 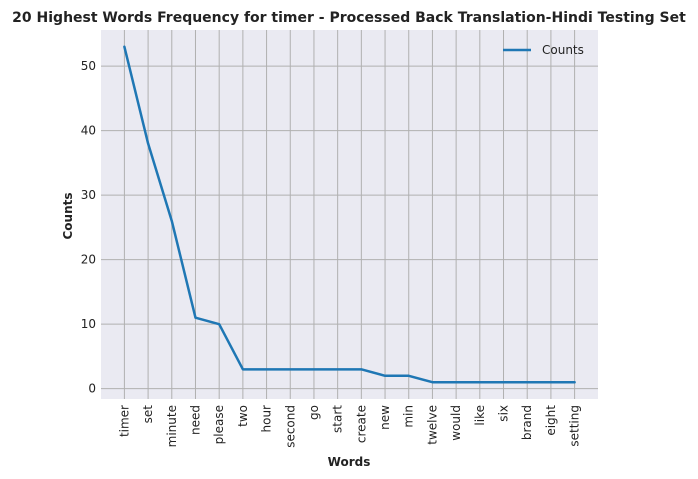 I want to click on x-tick-label: setting, so click(x=575, y=426).